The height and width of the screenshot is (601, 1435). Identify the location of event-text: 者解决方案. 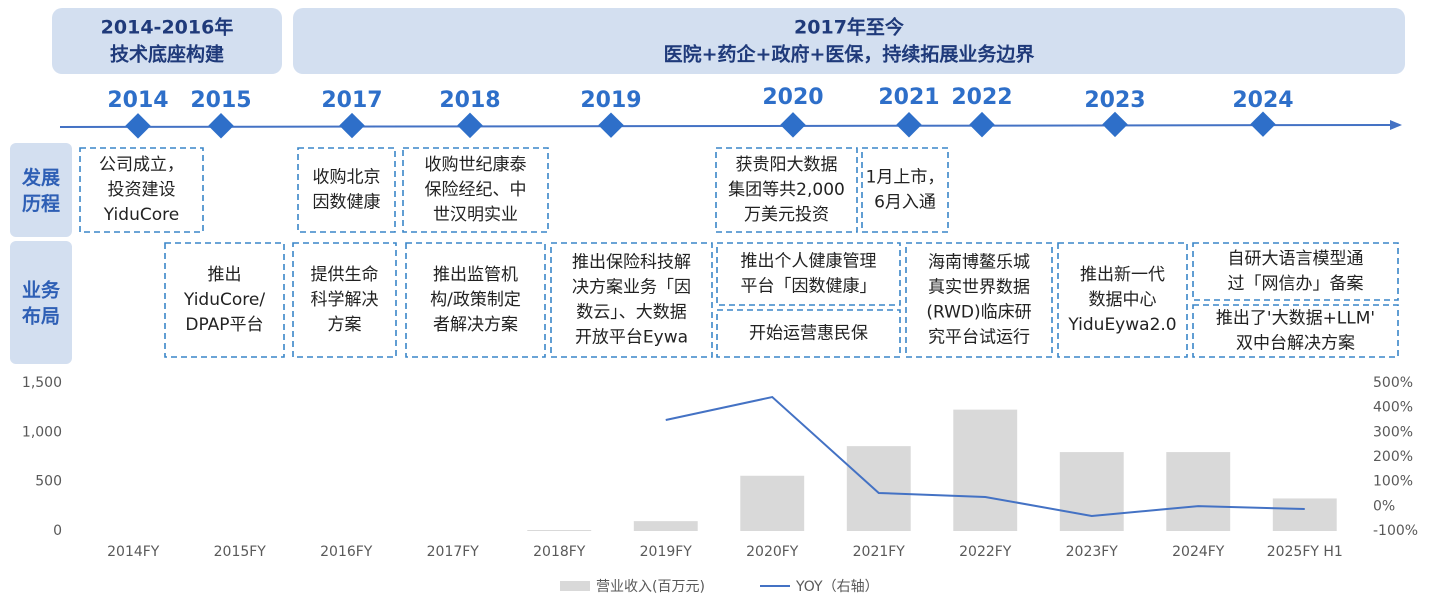
(475, 325).